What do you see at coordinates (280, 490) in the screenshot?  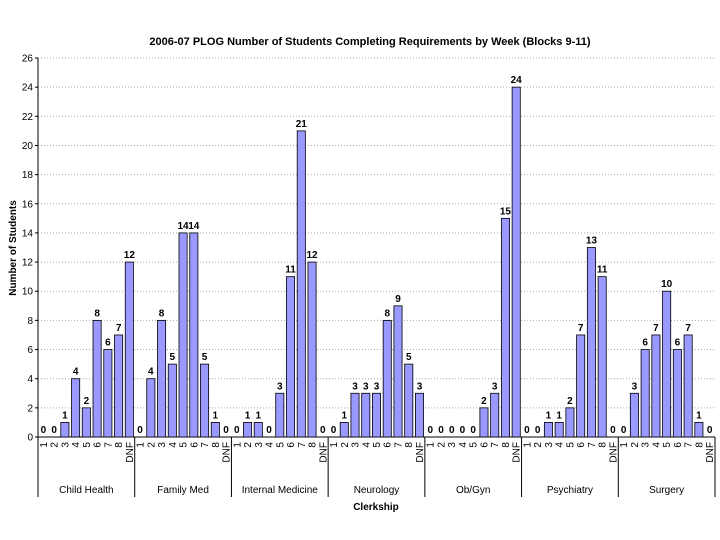 I see `group-label: Internal Medicine` at bounding box center [280, 490].